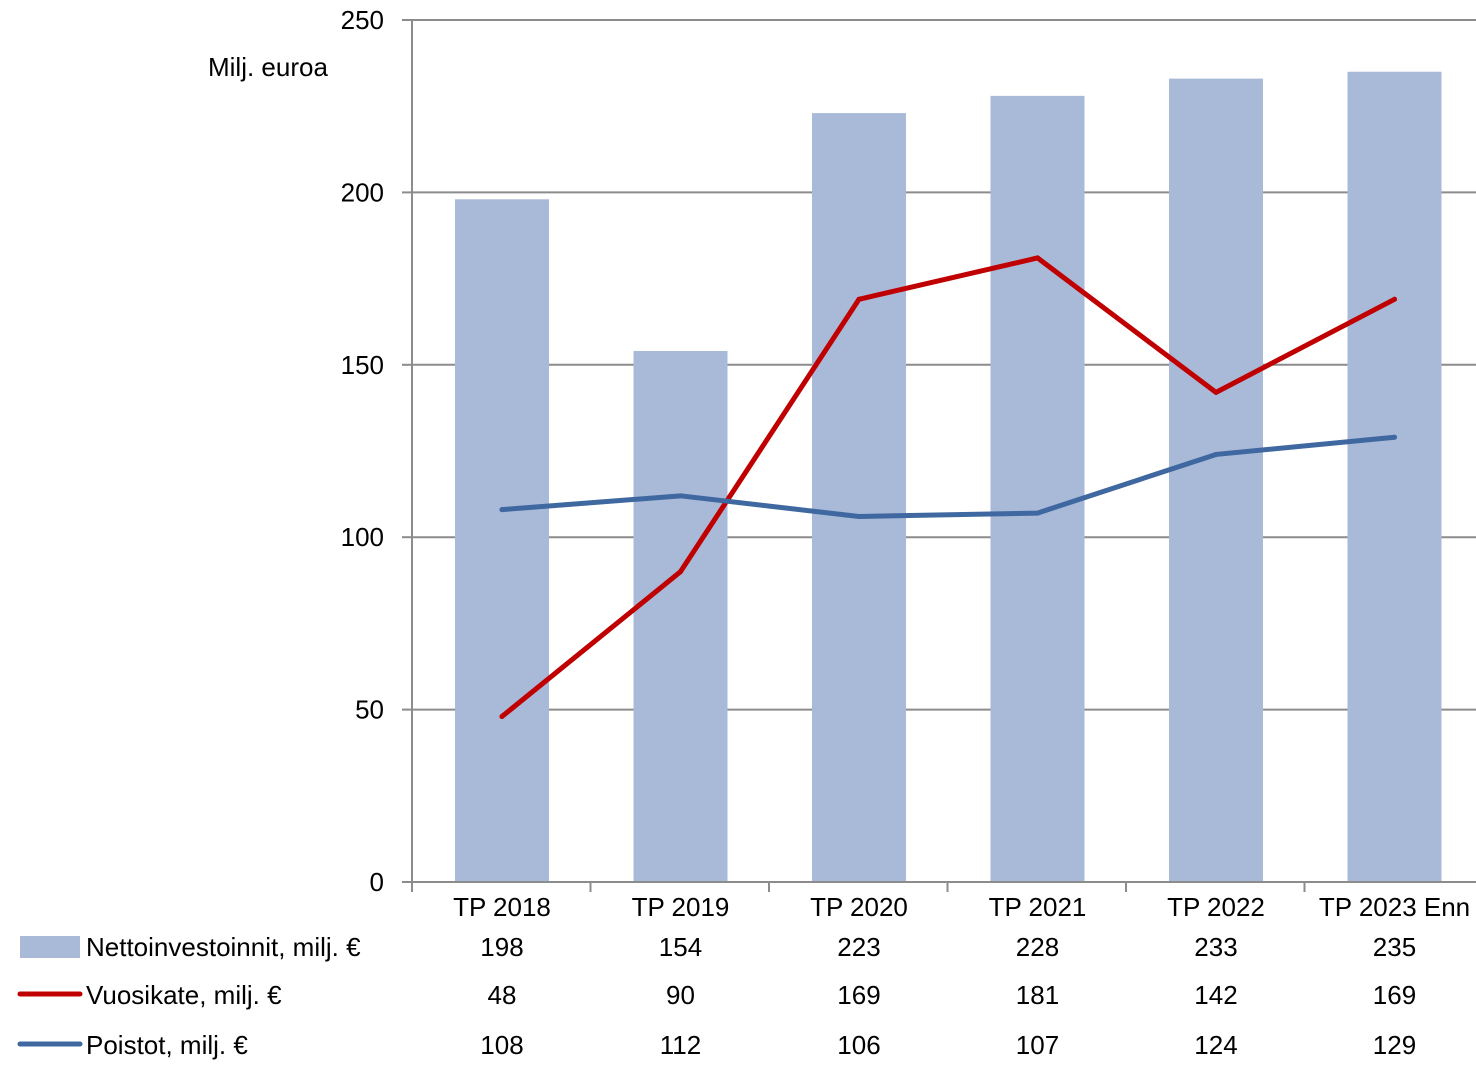  Describe the element at coordinates (362, 20) in the screenshot. I see `y-tick-label: 250` at that location.